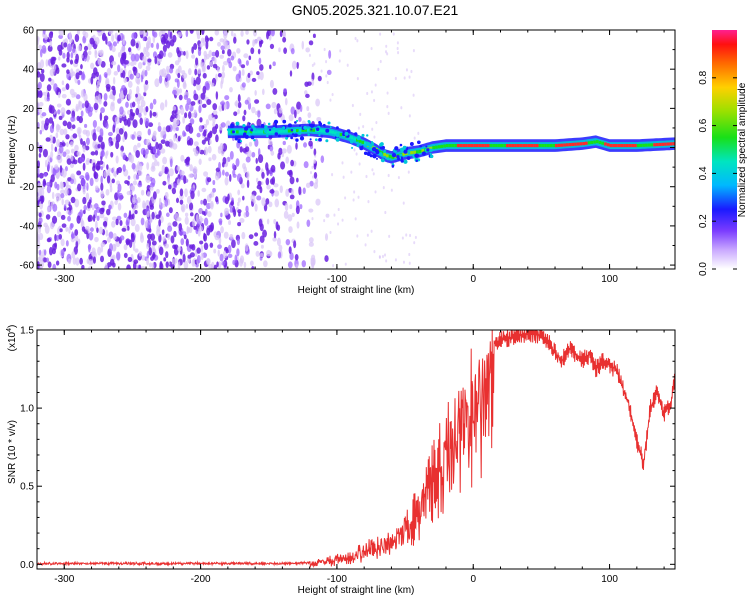 This screenshot has height=600, width=750. Describe the element at coordinates (64, 579) in the screenshot. I see `x-tick-label: -300` at that location.